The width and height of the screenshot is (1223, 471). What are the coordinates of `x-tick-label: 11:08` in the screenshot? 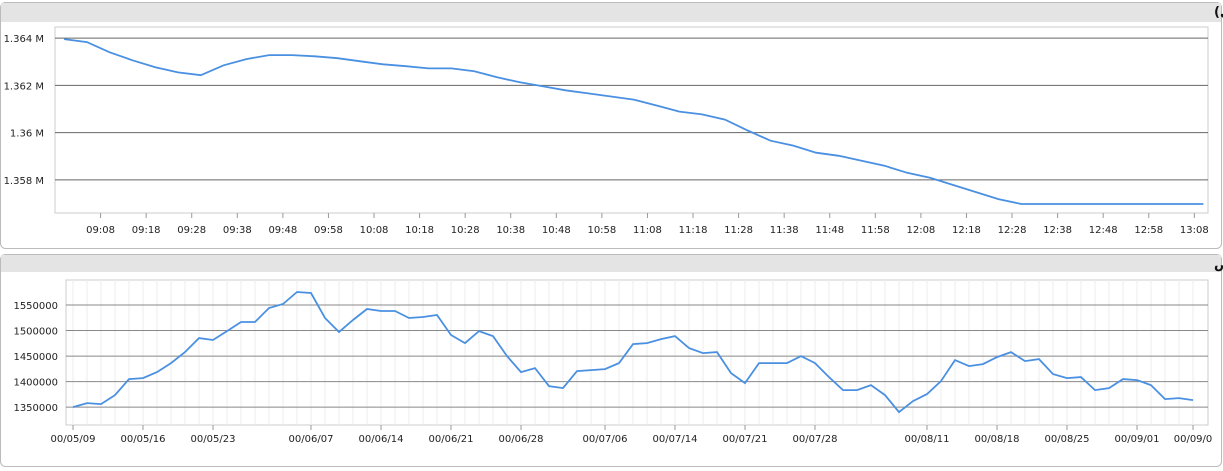 It's located at (647, 230).